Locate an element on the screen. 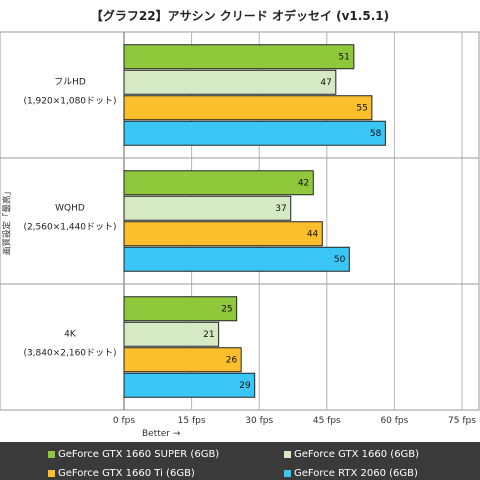  x-tick-label: 0 fps is located at coordinates (124, 421).